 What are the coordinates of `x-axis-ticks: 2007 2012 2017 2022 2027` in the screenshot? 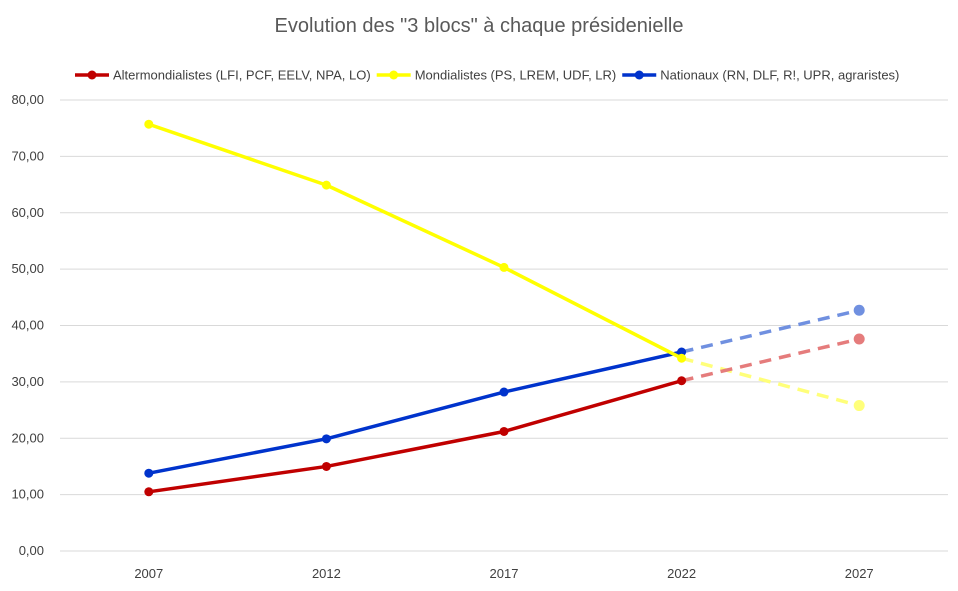 It's located at (503, 573).